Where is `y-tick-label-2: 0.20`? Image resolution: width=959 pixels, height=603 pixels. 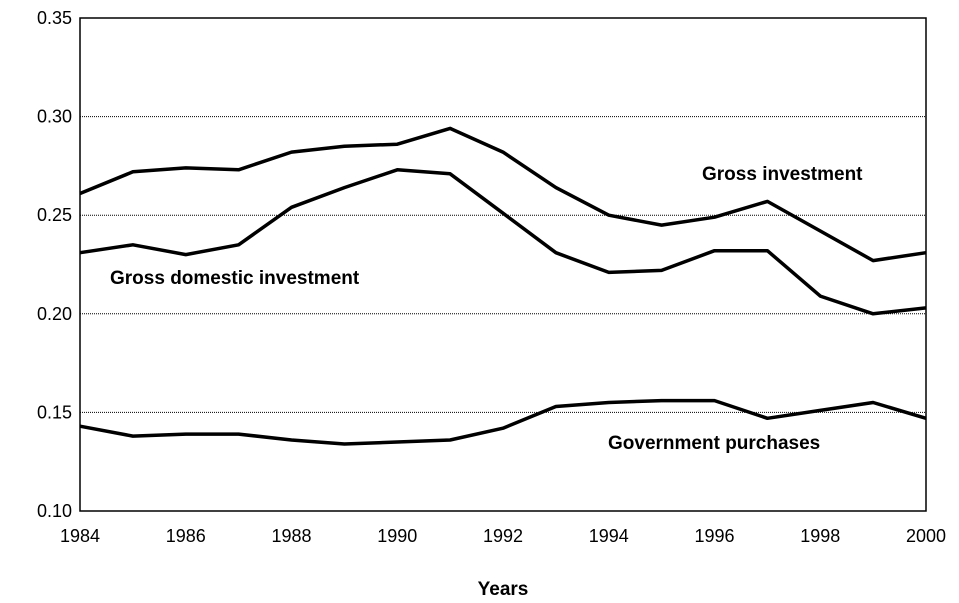
y-tick-label-2: 0.20 is located at coordinates (54, 314).